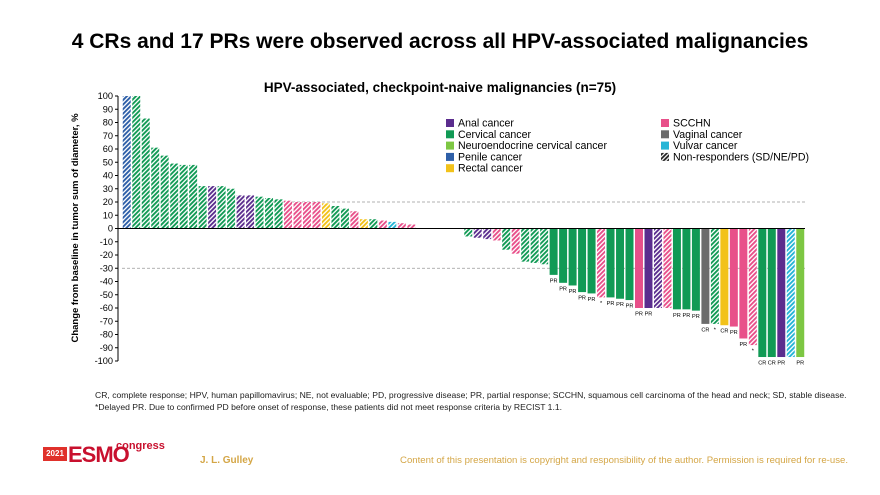 Image resolution: width=880 pixels, height=495 pixels. I want to click on y-tick-label: 0, so click(110, 229).